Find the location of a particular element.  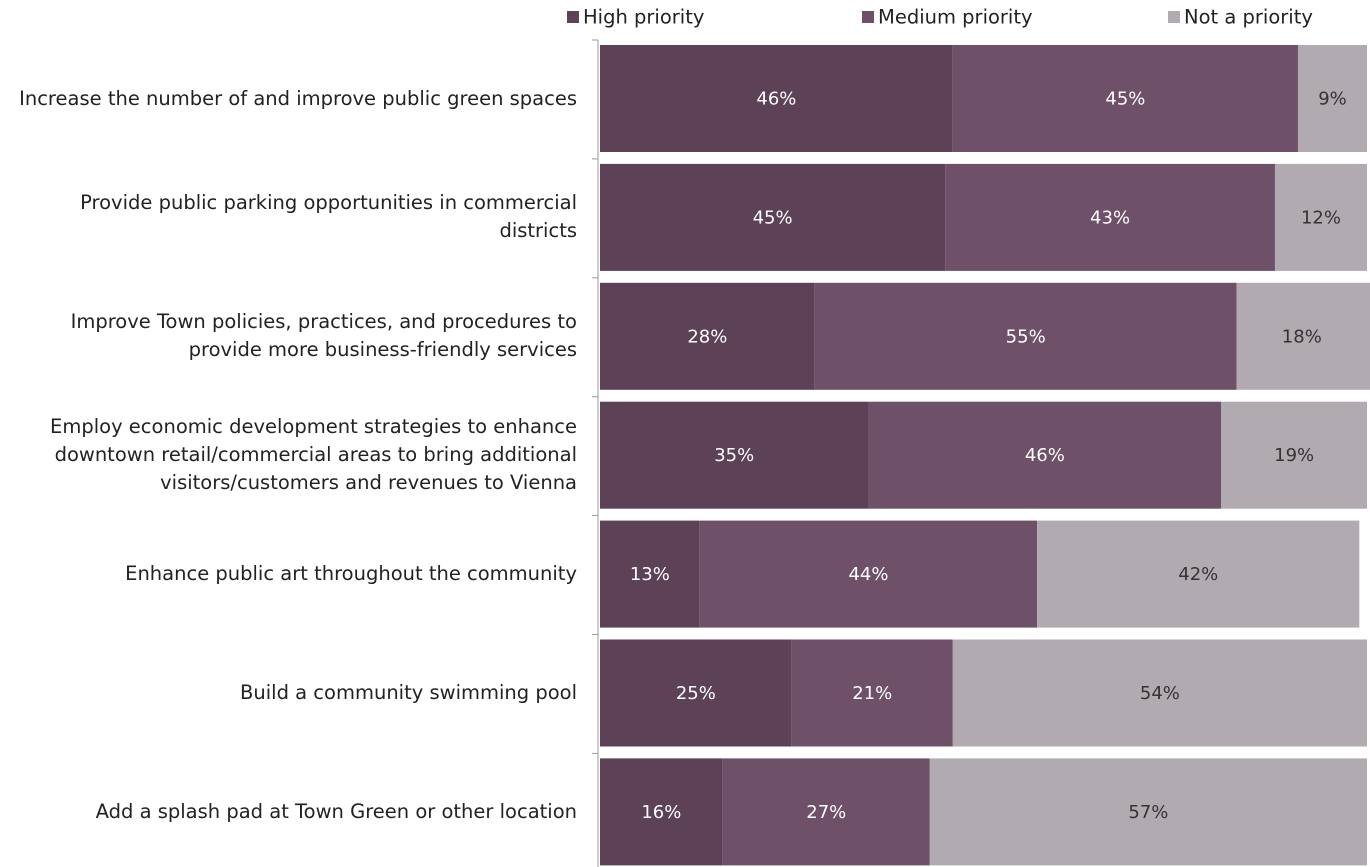

value-label: 16% is located at coordinates (661, 812).